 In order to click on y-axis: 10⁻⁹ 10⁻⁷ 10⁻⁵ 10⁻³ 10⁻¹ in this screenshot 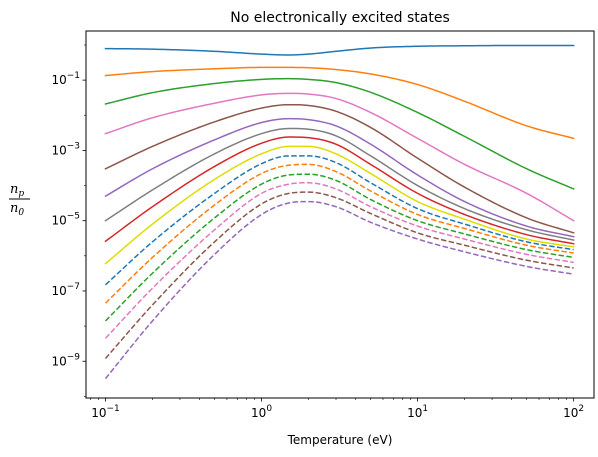, I will do `click(68, 219)`.